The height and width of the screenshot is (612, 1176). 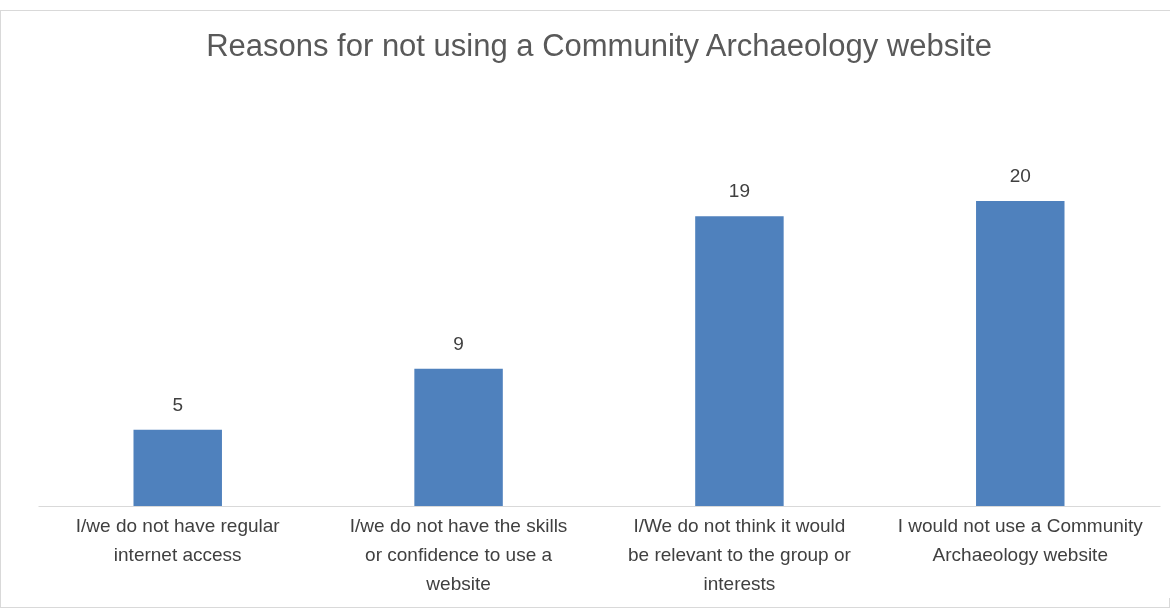 What do you see at coordinates (599, 45) in the screenshot?
I see `chart-title: Reasons for not using a Community Archaeology website` at bounding box center [599, 45].